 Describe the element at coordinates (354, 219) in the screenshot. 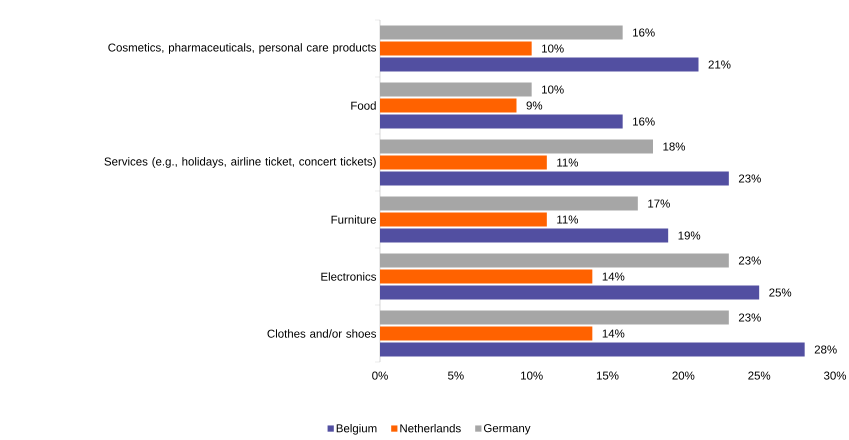

I see `y-tick-label: Furniture` at that location.